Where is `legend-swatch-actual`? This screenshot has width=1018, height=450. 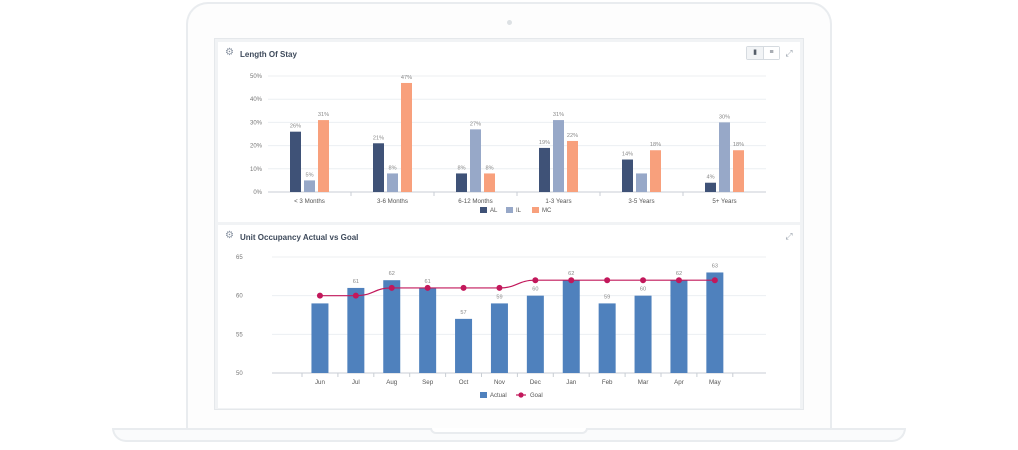
legend-swatch-actual is located at coordinates (483, 395).